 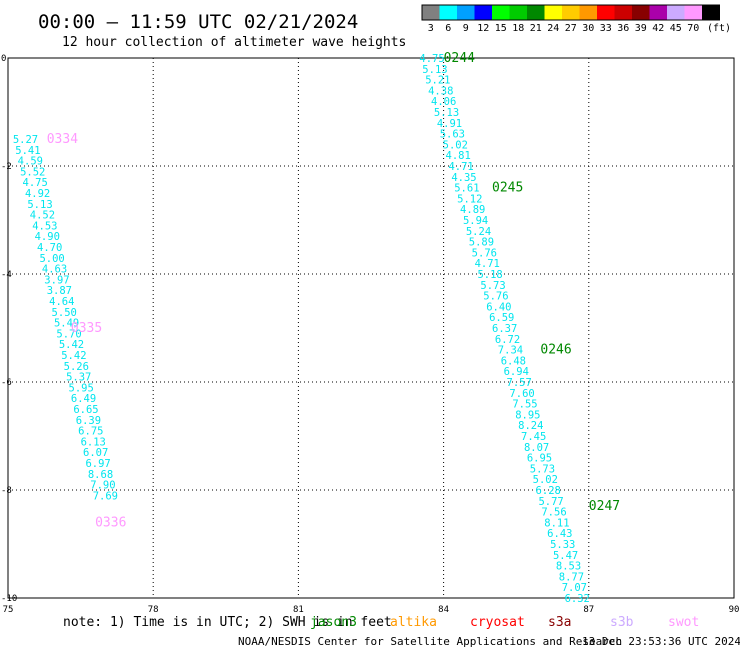 What do you see at coordinates (530, 426) in the screenshot?
I see `wave-height-point: 8.24` at bounding box center [530, 426].